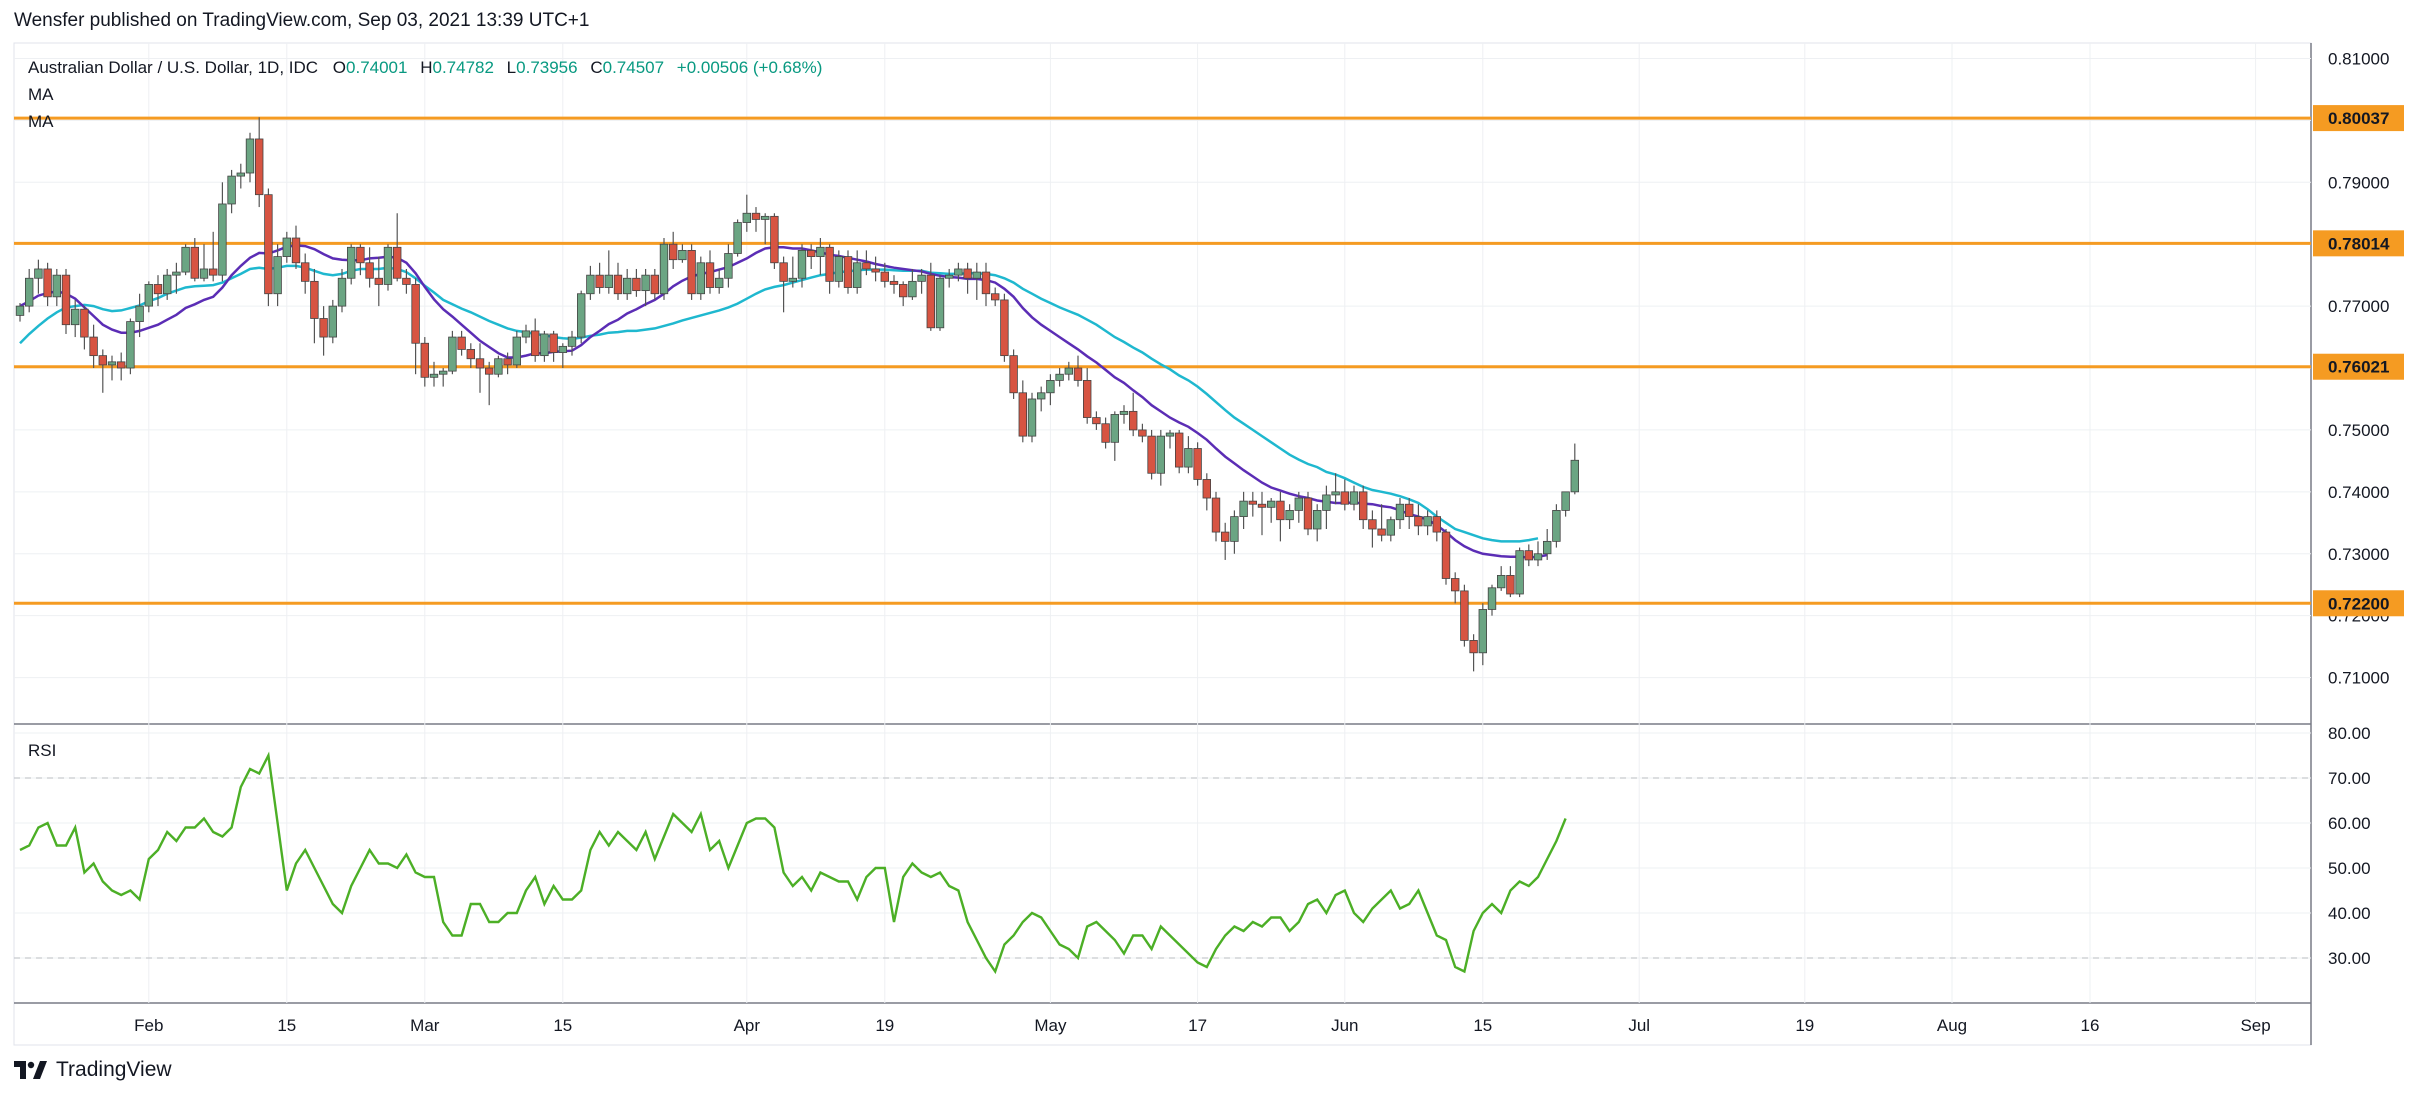 The image size is (2425, 1099). I want to click on high-value: 0.74782, so click(462, 67).